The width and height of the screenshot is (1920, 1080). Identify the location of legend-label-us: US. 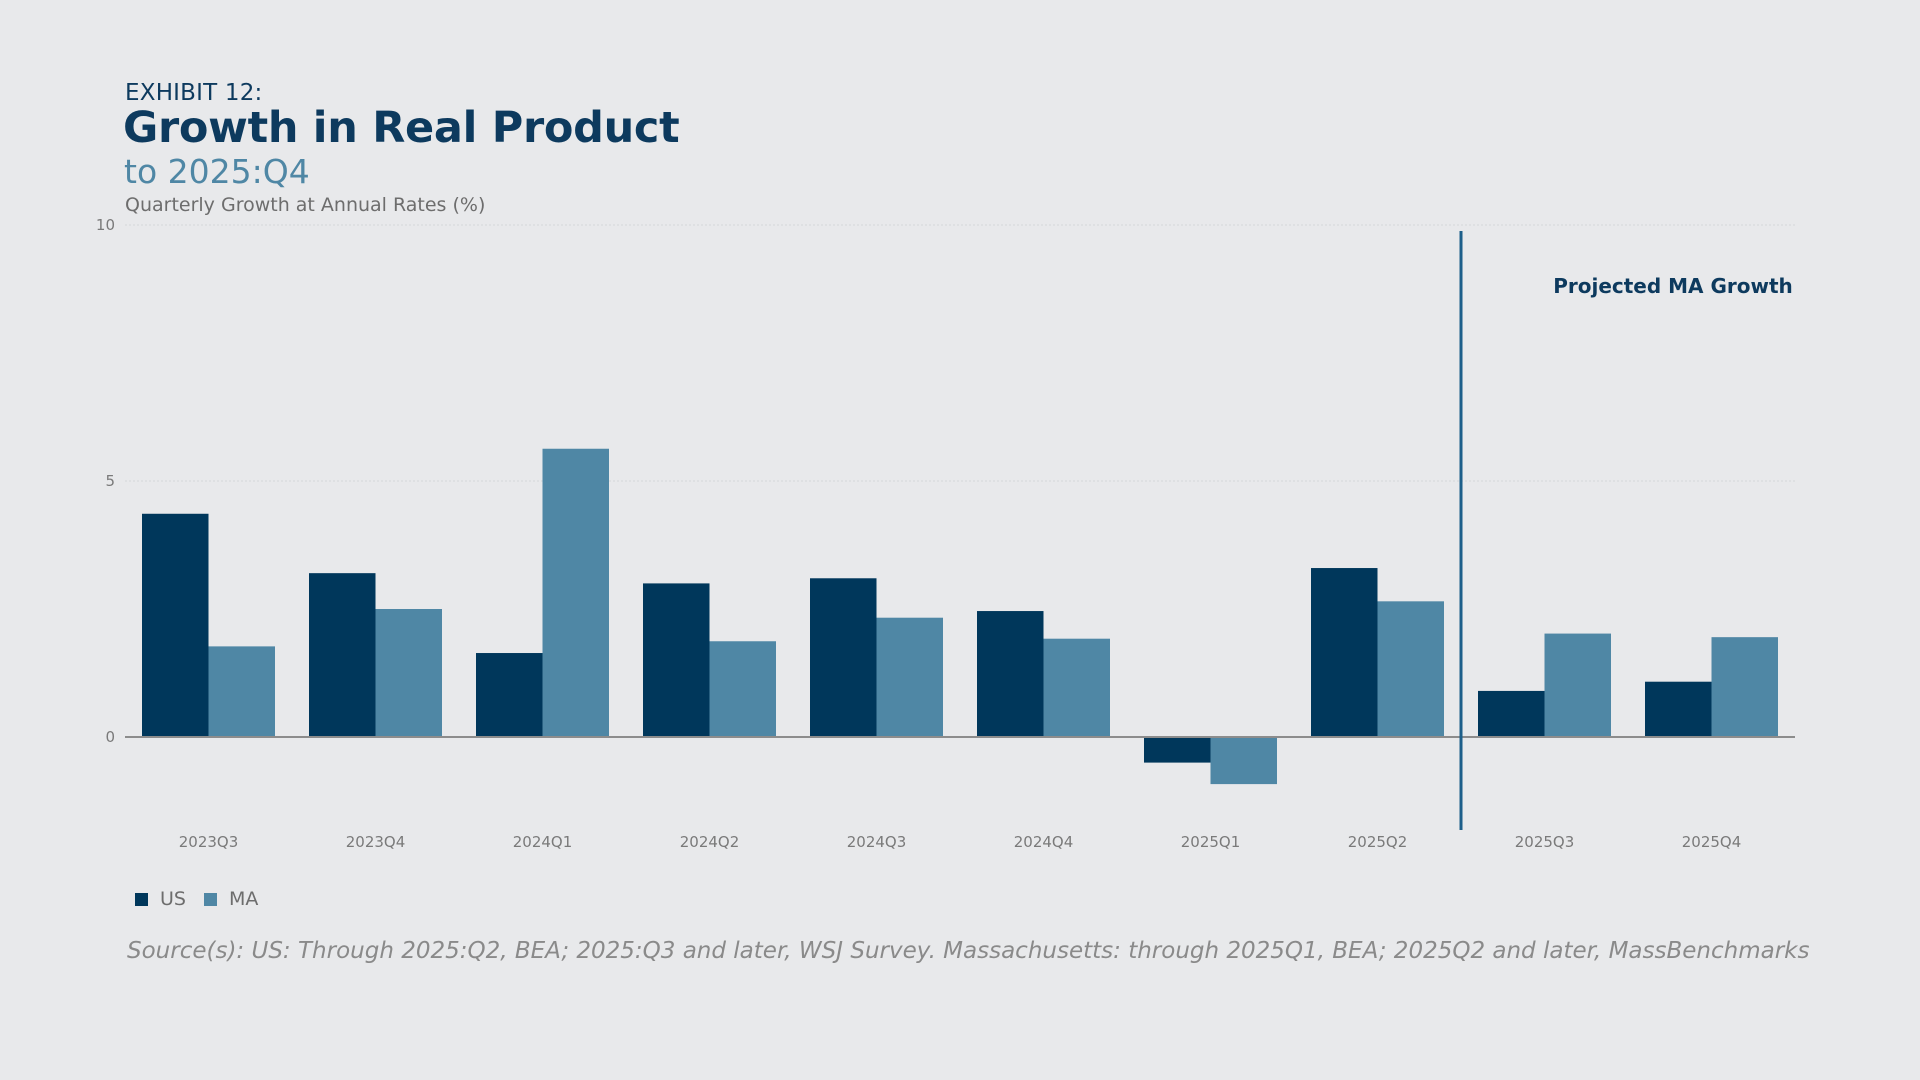
(173, 899).